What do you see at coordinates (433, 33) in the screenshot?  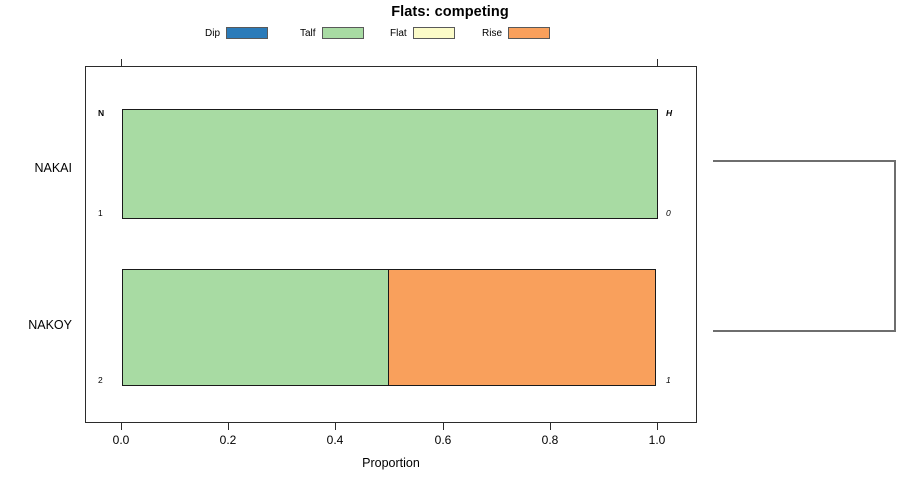 I see `legend-swatch-flat` at bounding box center [433, 33].